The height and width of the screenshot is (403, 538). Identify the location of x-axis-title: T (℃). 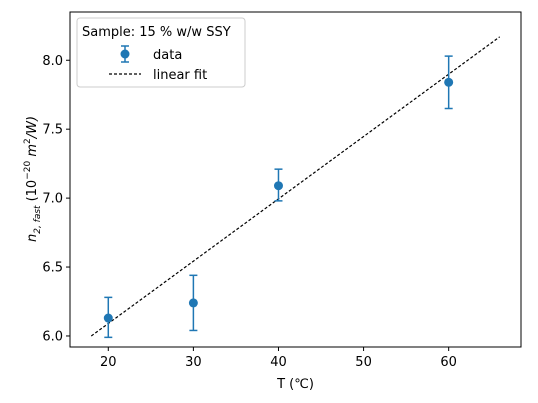
(295, 384).